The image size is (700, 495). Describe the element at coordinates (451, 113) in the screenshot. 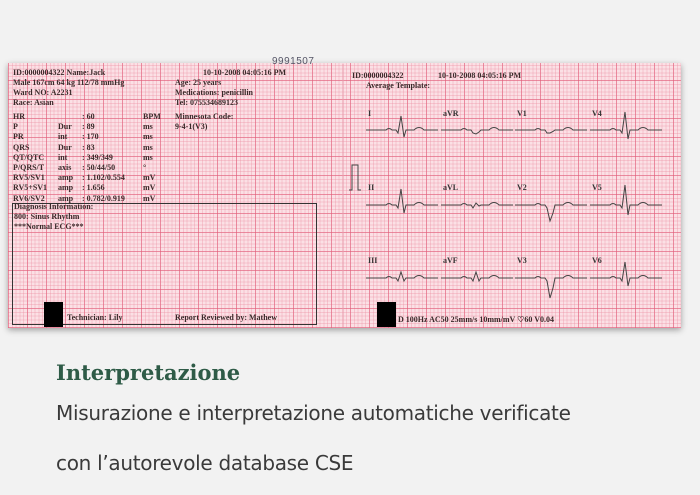

I see `lead-label: aVR` at that location.